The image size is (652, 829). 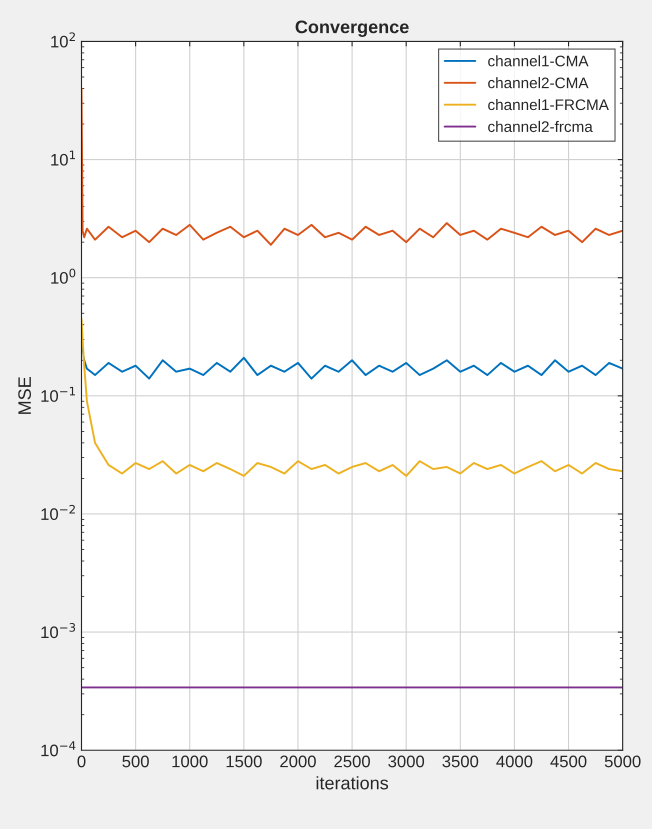 What do you see at coordinates (63, 40) in the screenshot?
I see `y-tick-label: 10$^{2}$` at bounding box center [63, 40].